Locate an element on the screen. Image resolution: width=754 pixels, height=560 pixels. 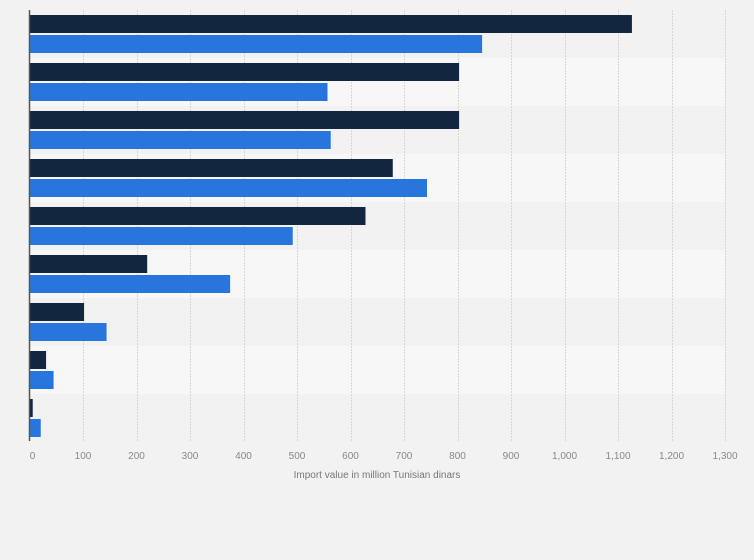
x-tick-label: 1,200 is located at coordinates (671, 456).